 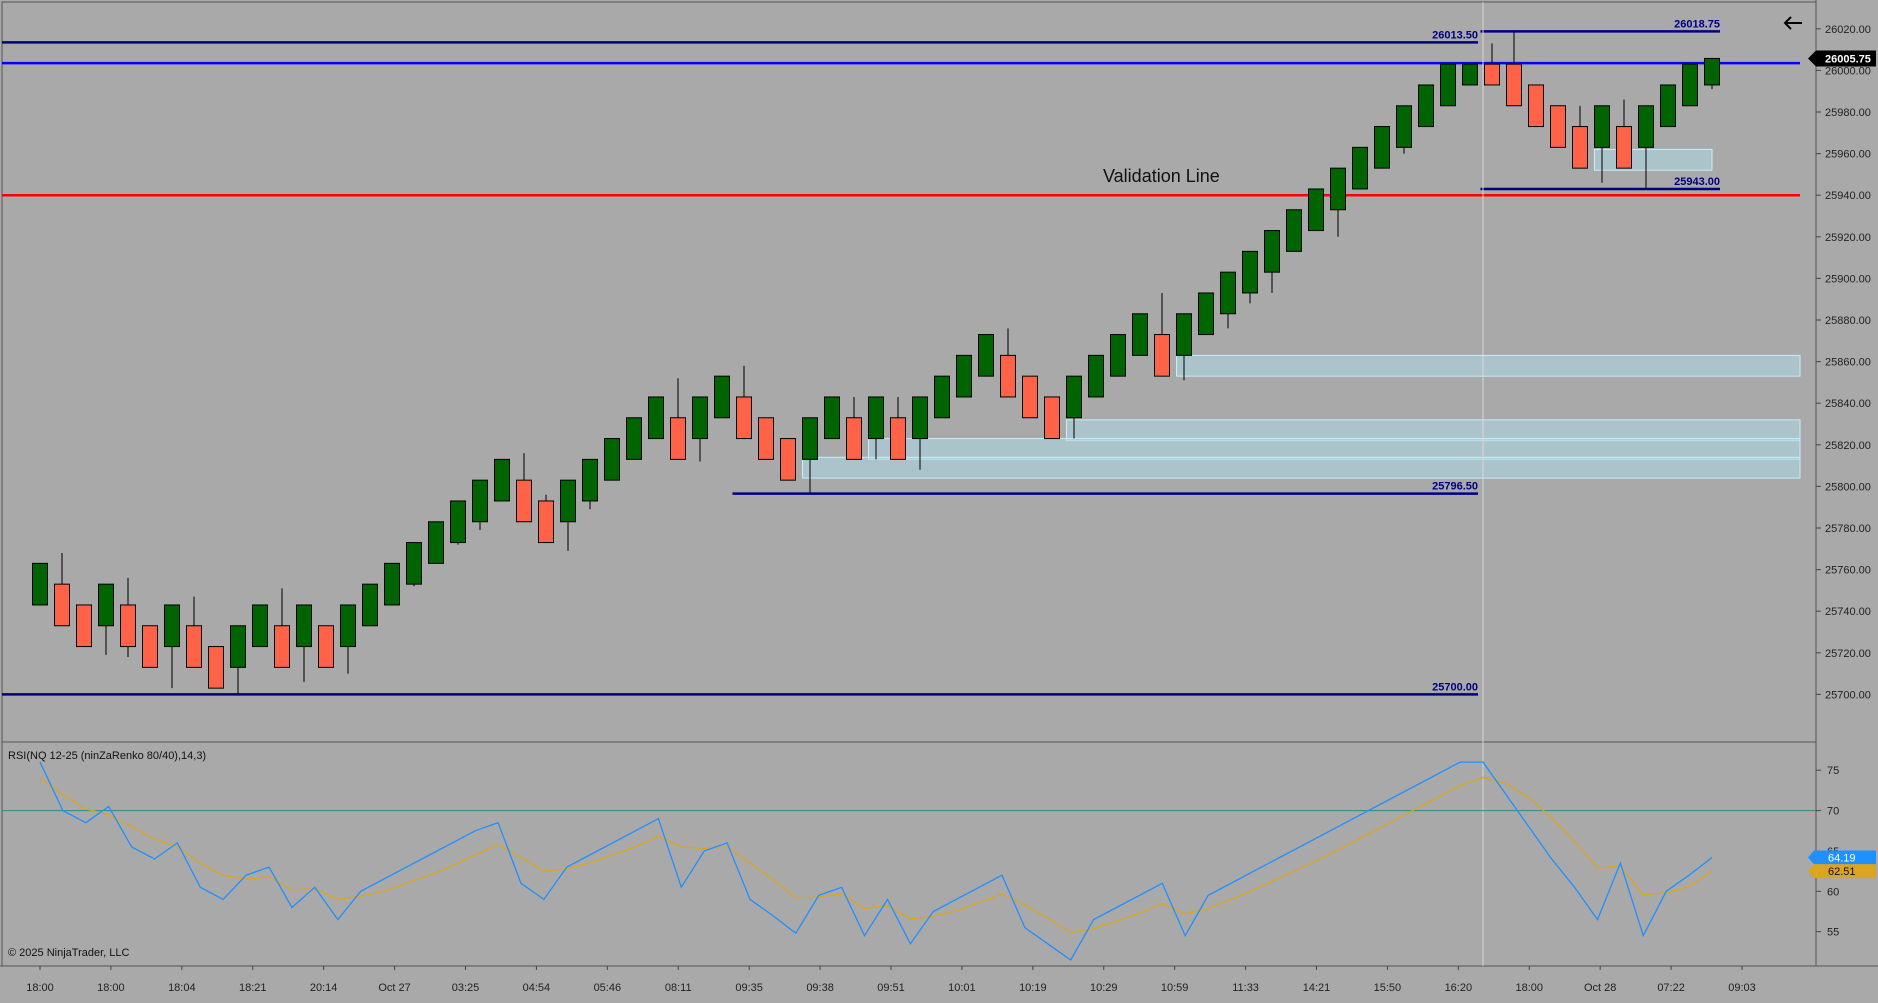 I want to click on arrow-left-icon, so click(x=1795, y=23).